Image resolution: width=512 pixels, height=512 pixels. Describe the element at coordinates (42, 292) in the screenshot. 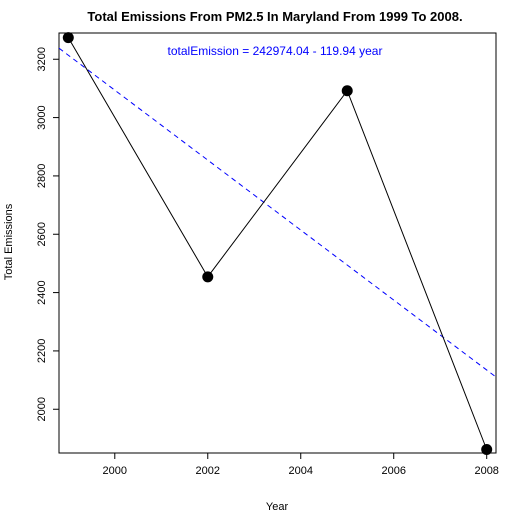

I see `y-tick-label: 2400` at that location.